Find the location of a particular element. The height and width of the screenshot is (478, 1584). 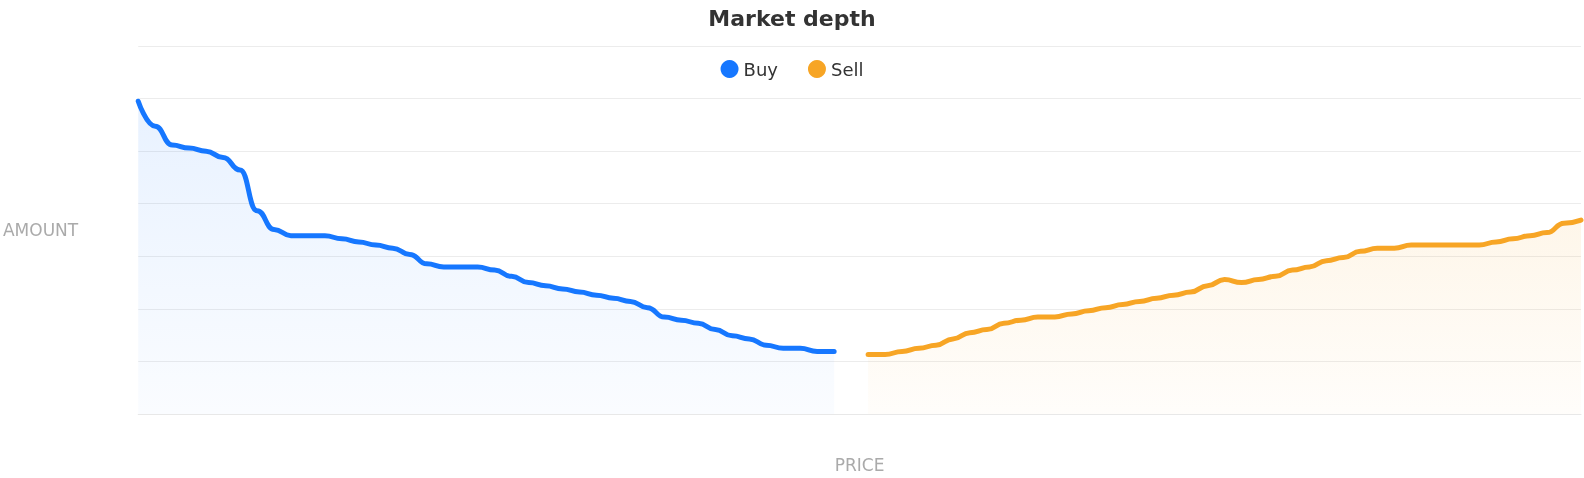

y-axis-title: AMOUNT is located at coordinates (40, 230).